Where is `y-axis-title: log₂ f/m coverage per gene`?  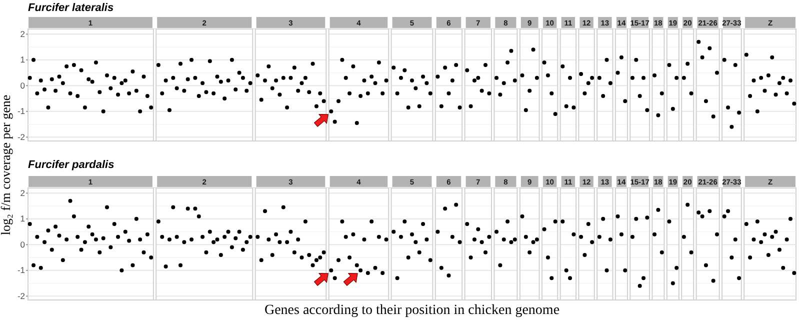 y-axis-title: log₂ f/m coverage per gene is located at coordinates (6, 165).